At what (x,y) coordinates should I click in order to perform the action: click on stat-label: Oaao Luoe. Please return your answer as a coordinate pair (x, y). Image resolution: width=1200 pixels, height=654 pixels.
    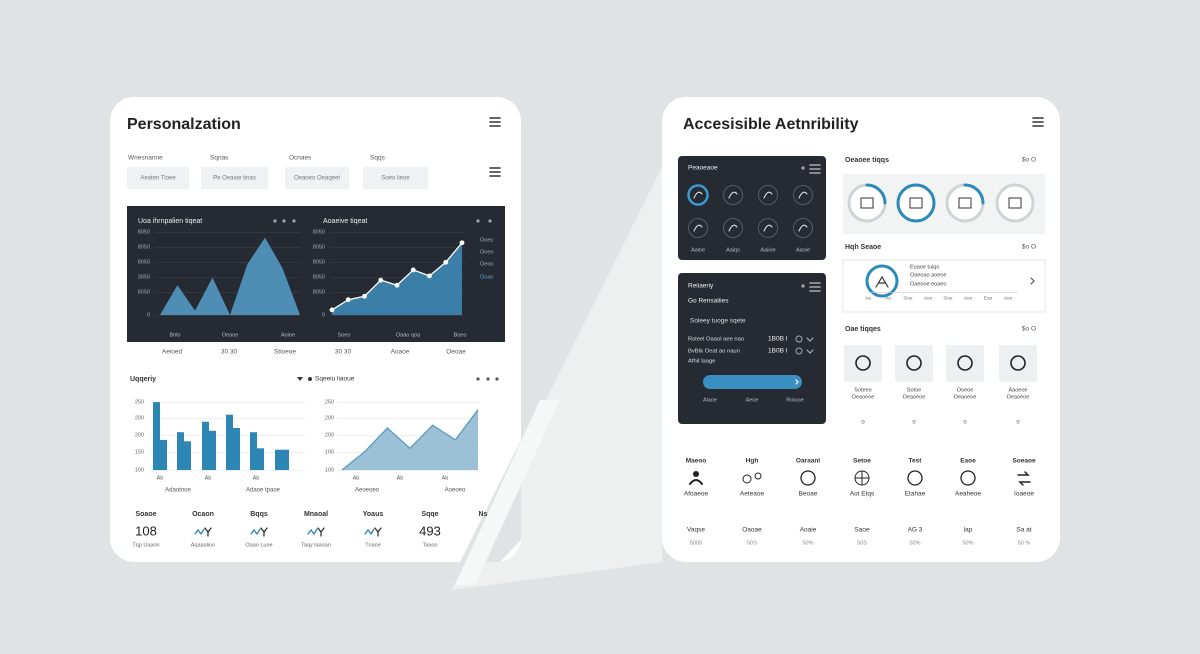
    Looking at the image, I should click on (258, 545).